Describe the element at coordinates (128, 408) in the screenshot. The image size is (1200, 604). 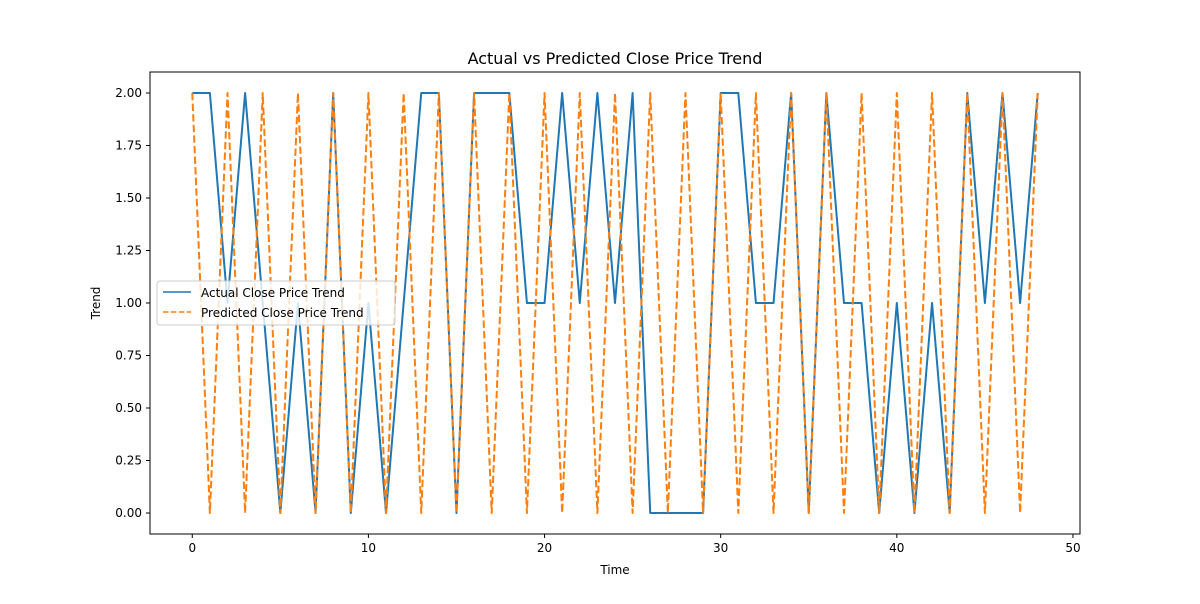
I see `y-tick-label: 0.50` at that location.